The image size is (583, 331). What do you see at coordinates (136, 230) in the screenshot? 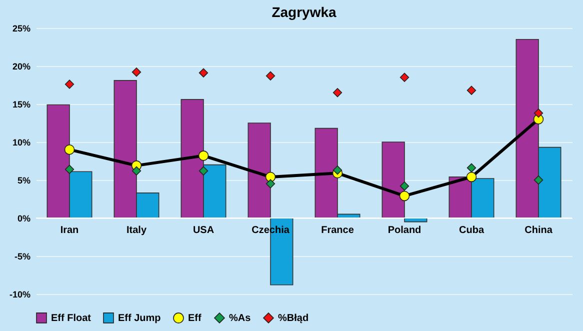
I see `x-tick-label: Italy` at bounding box center [136, 230].